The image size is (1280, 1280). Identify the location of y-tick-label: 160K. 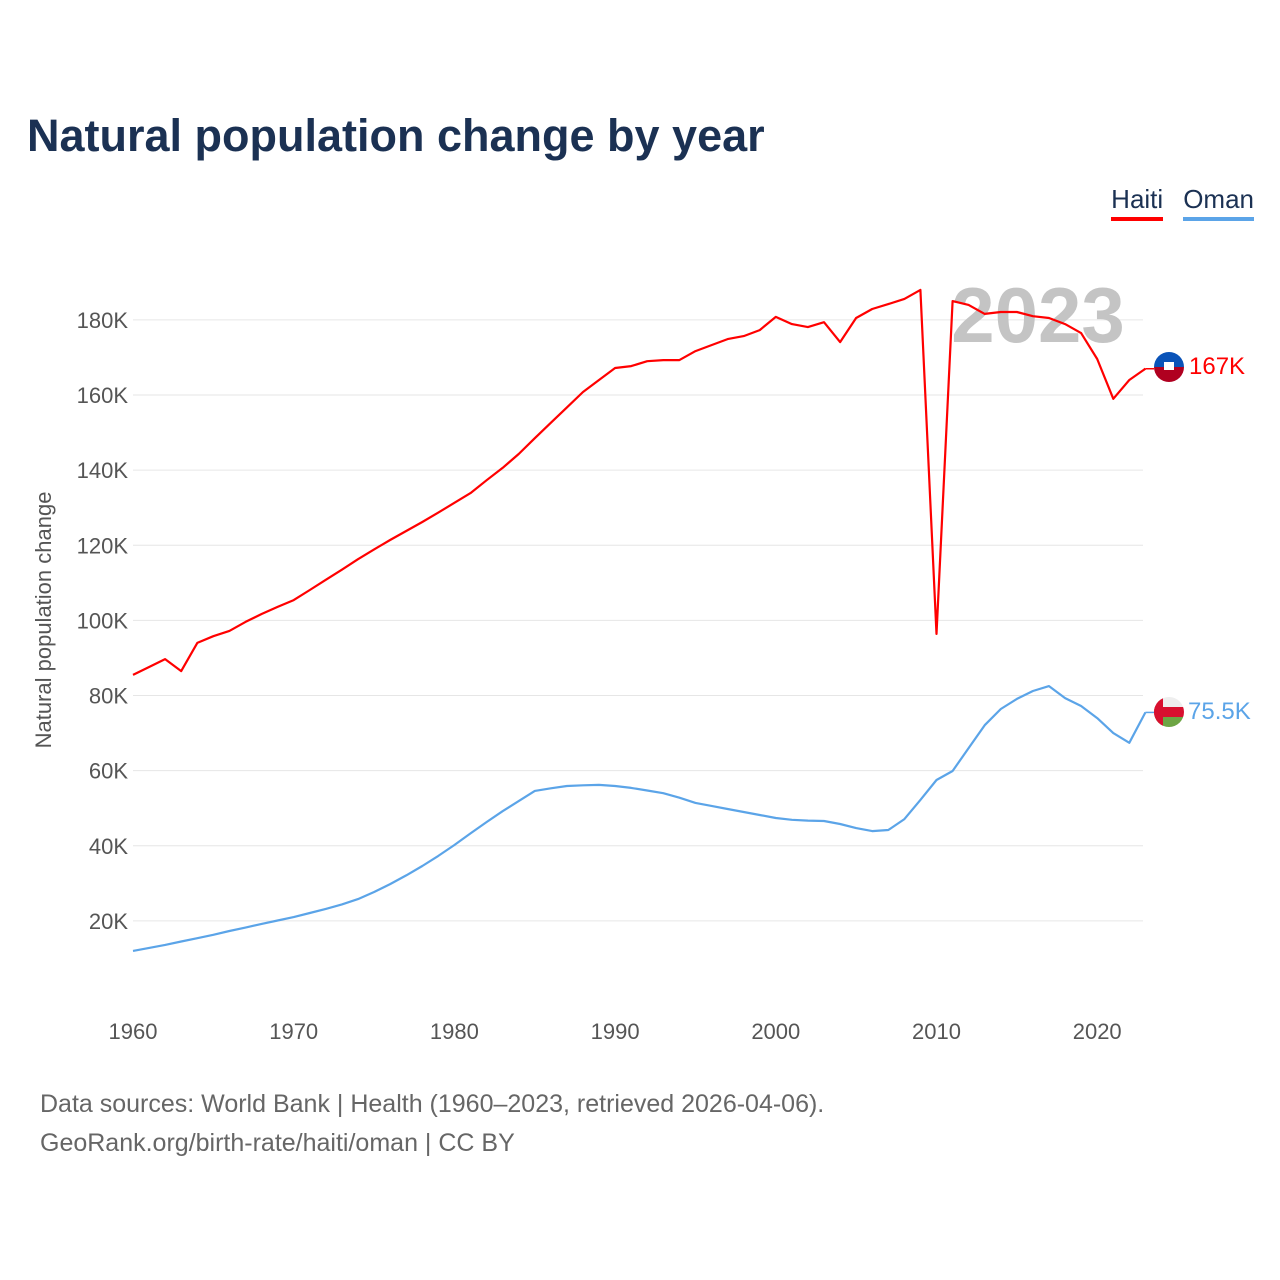
(103, 395).